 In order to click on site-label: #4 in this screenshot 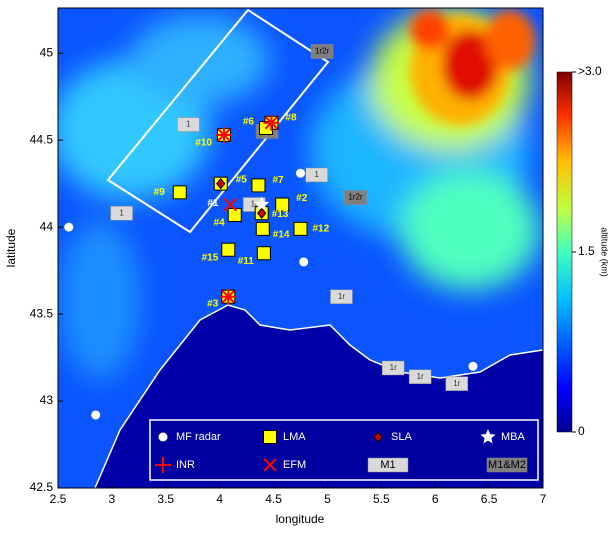, I will do `click(220, 223)`.